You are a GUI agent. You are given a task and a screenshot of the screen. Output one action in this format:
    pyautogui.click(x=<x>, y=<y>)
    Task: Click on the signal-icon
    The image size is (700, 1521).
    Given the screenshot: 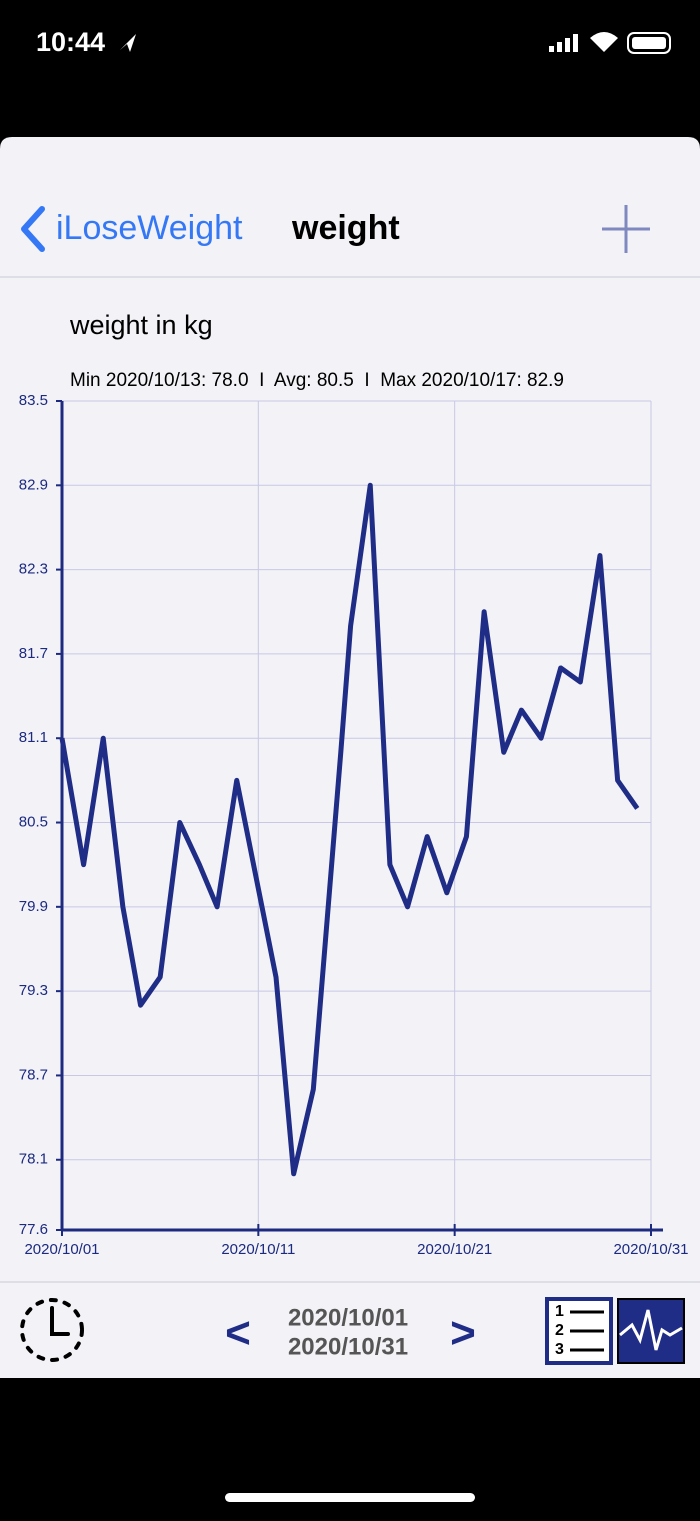 What is the action you would take?
    pyautogui.click(x=563, y=43)
    